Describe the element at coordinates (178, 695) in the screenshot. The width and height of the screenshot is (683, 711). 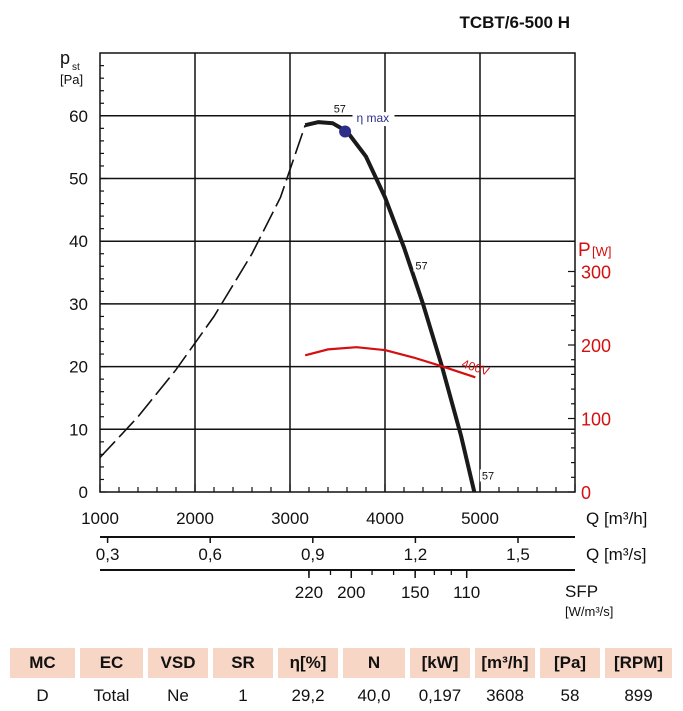
I see `table-value-cell: Ne` at that location.